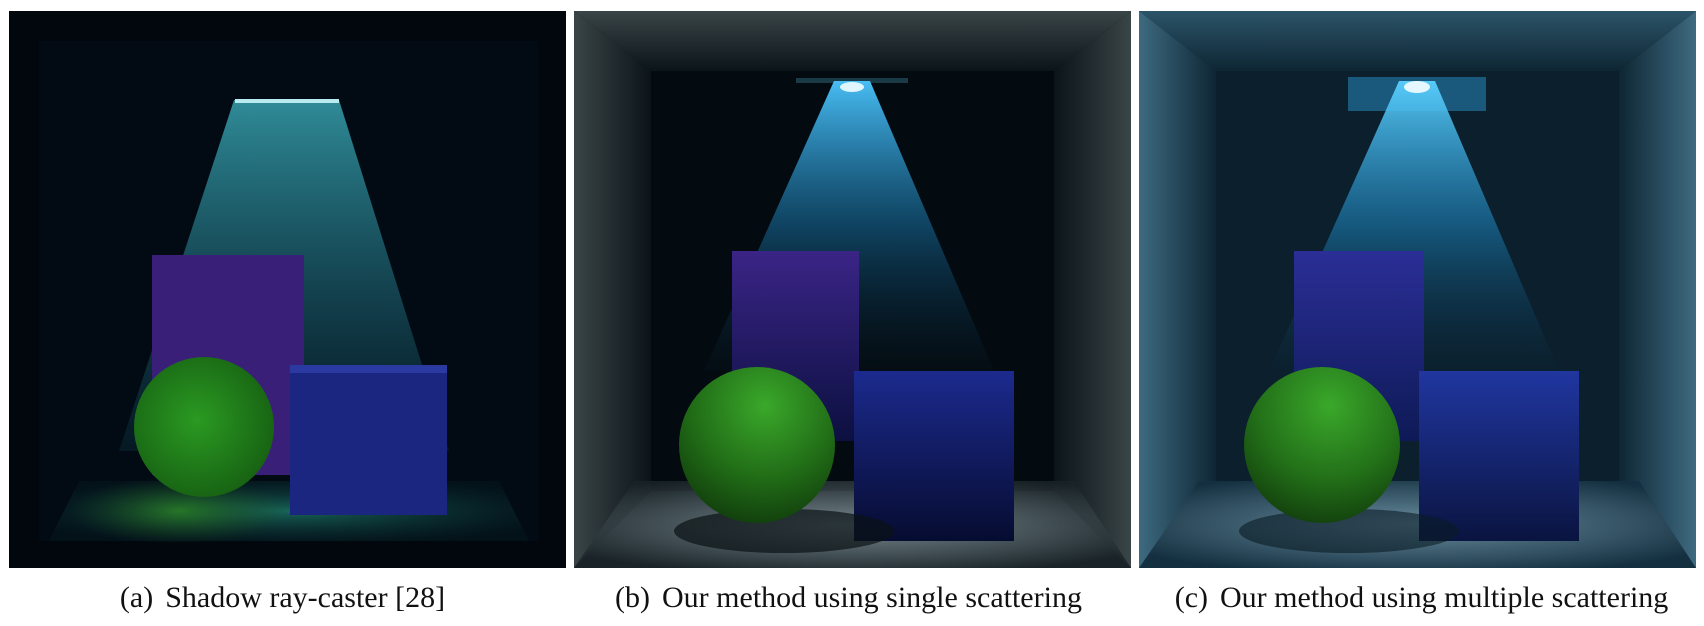 The height and width of the screenshot is (626, 1704). What do you see at coordinates (852, 80) in the screenshot?
I see `ceiling-light-fixture` at bounding box center [852, 80].